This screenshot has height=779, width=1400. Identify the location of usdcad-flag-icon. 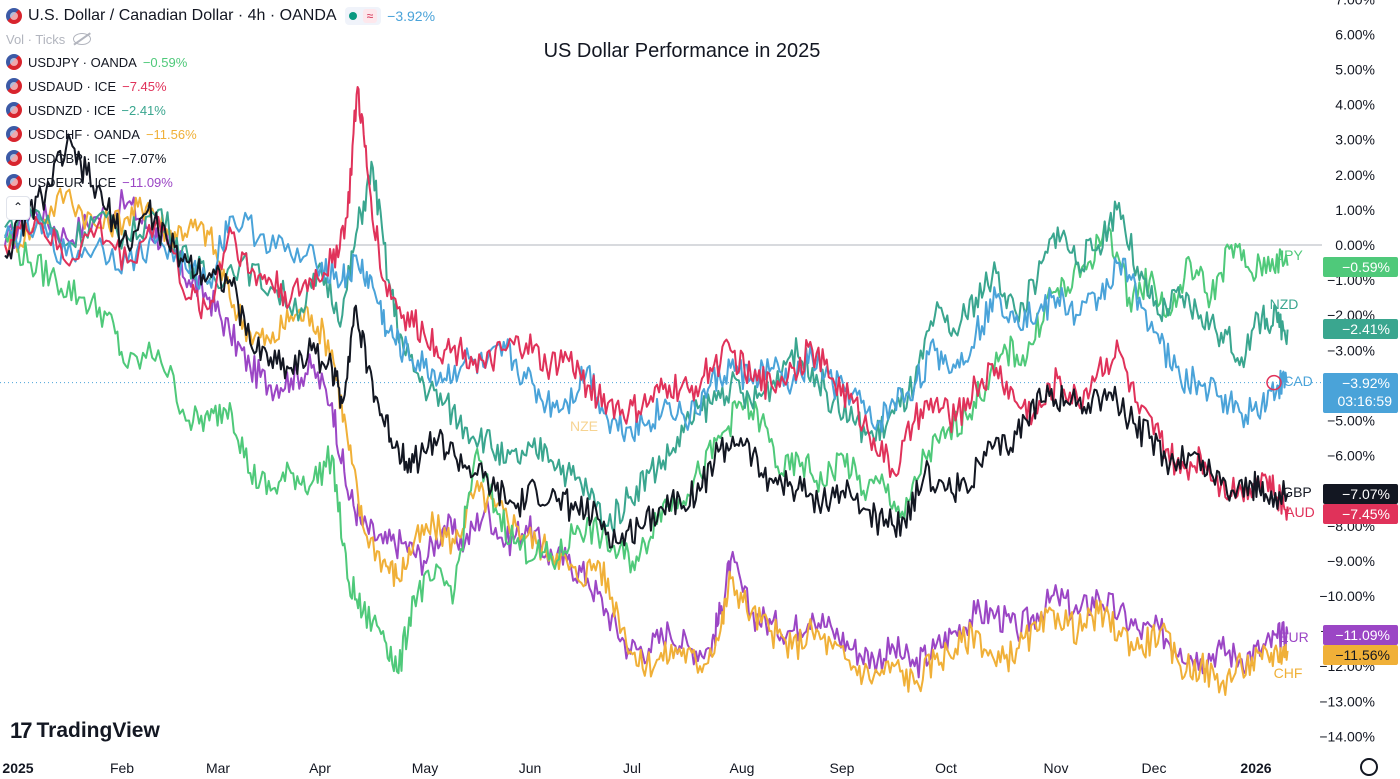
(14, 16).